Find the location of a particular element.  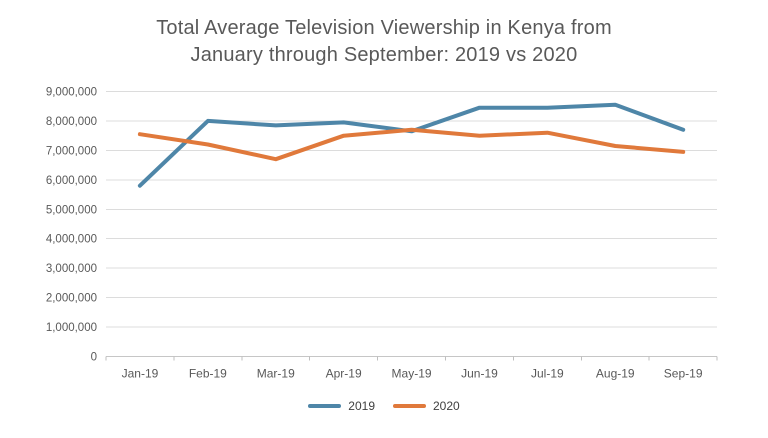

x-axis-tick-label: Feb-19 is located at coordinates (208, 374).